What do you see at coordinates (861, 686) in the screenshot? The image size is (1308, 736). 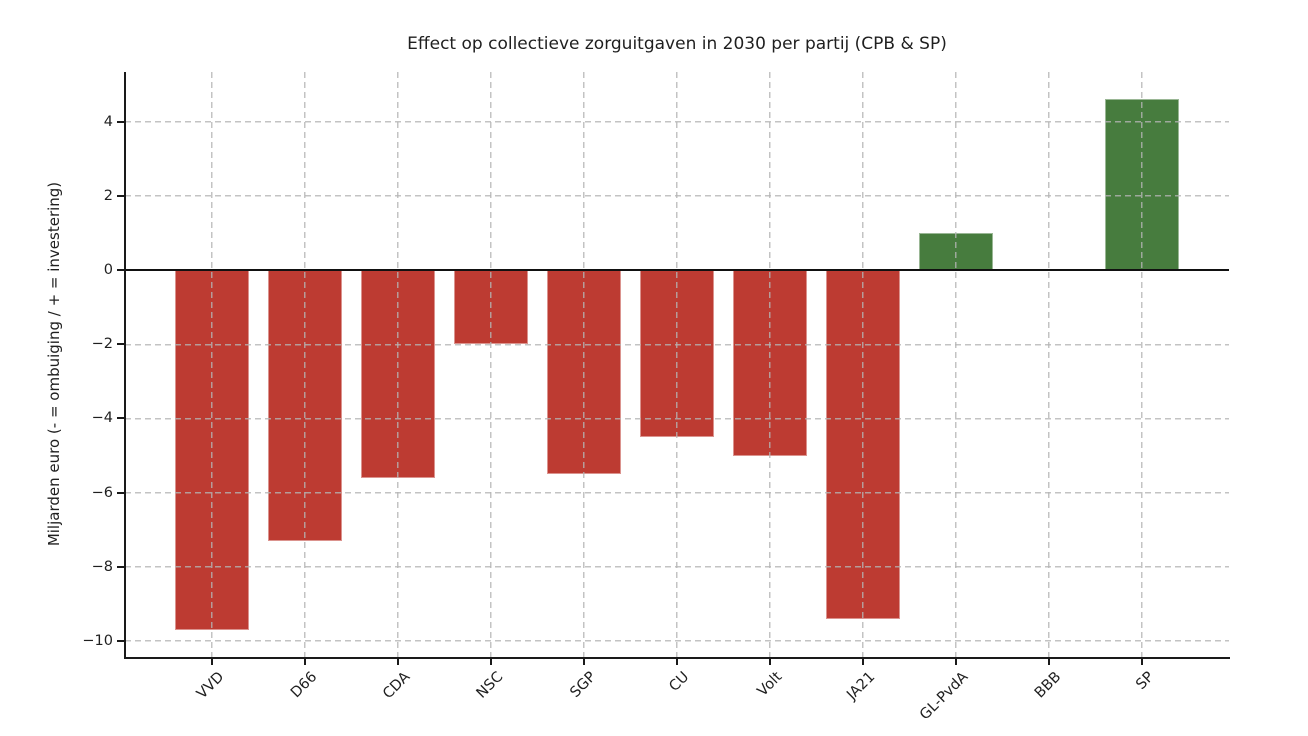 I see `x-tick-label: JA21` at bounding box center [861, 686].